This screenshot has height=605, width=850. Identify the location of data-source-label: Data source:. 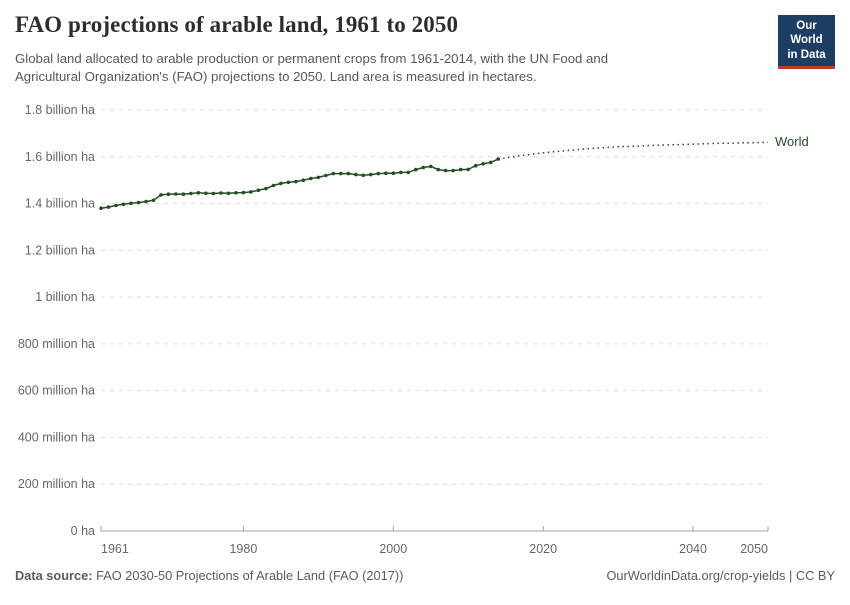
(54, 575).